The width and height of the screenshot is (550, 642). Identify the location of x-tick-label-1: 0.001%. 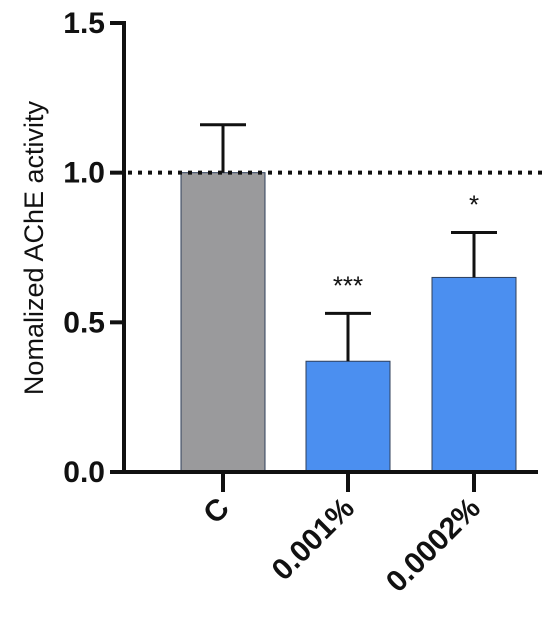
(313, 539).